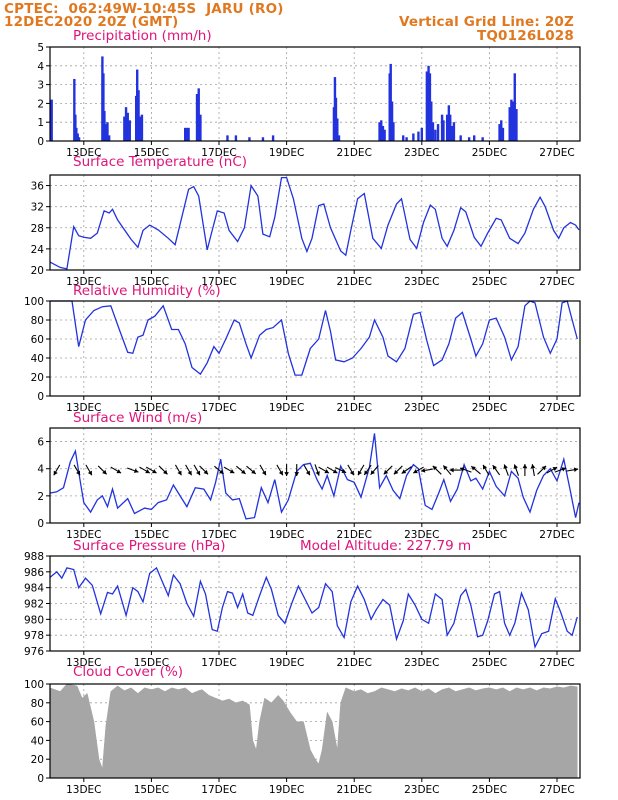 This screenshot has width=618, height=800. Describe the element at coordinates (40, 48) in the screenshot. I see `y-tick-label: 5` at that location.